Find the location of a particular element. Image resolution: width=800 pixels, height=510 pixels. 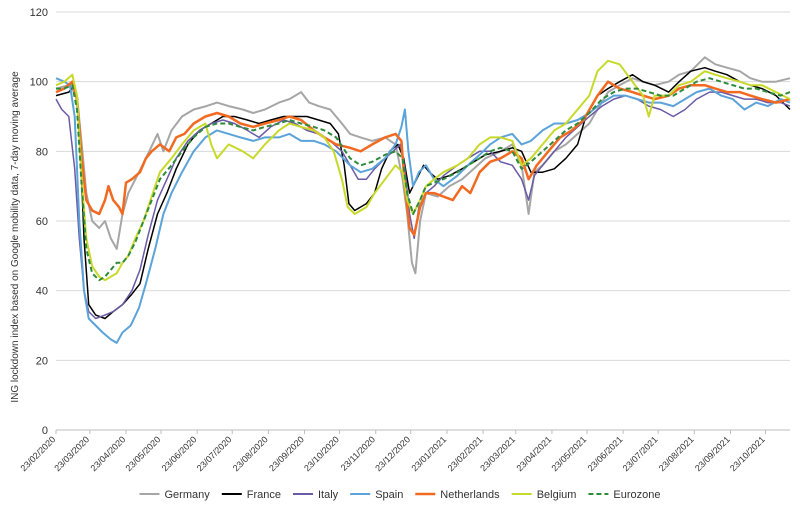

x-tick-label: 23/12/2020 is located at coordinates (392, 453).